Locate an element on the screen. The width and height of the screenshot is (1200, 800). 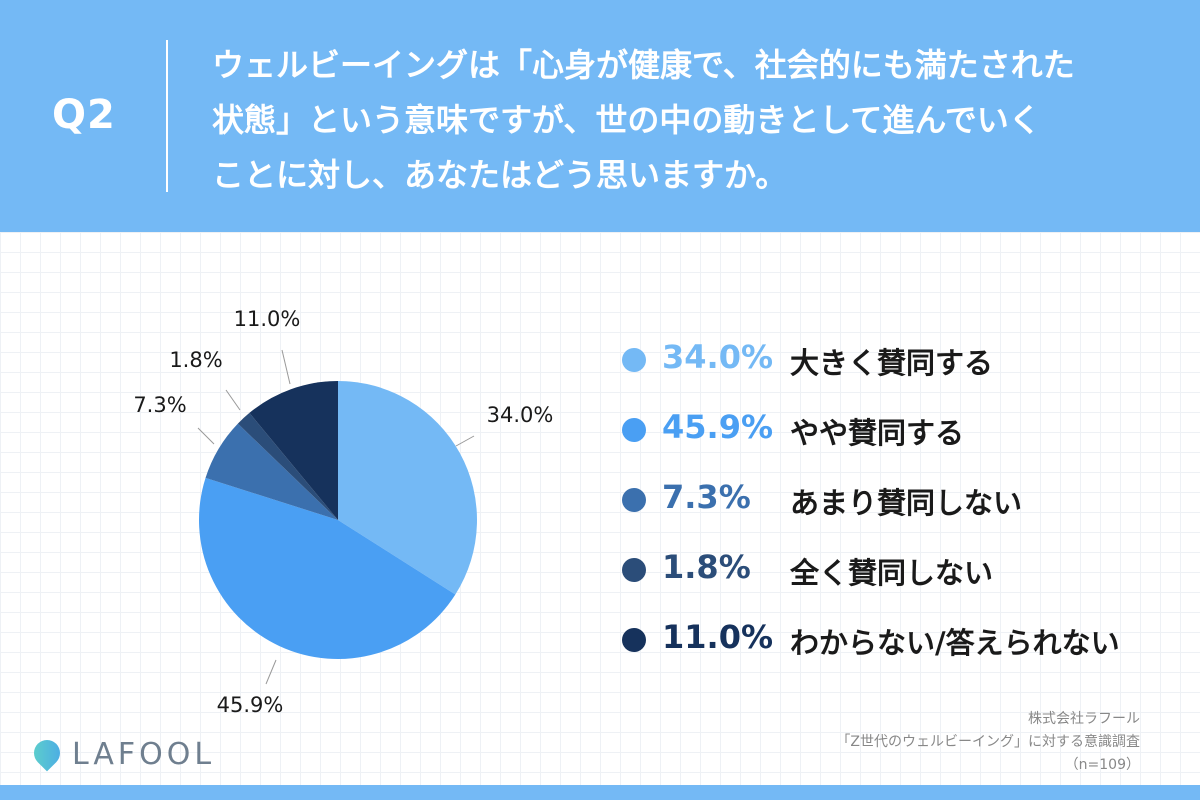
bottom-strip is located at coordinates (600, 792).